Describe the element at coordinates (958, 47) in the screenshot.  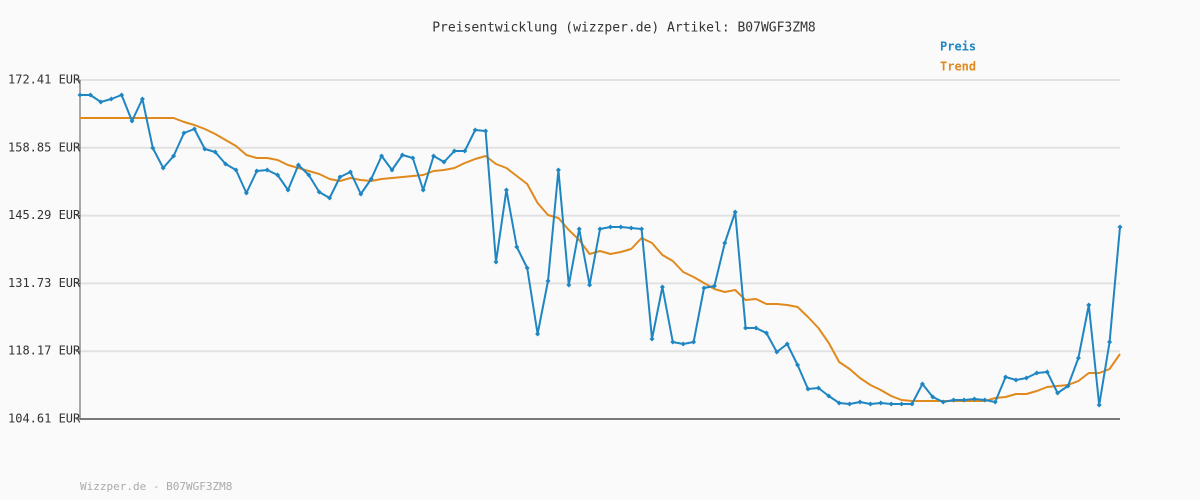
I see `legend-entry: Preis` at that location.